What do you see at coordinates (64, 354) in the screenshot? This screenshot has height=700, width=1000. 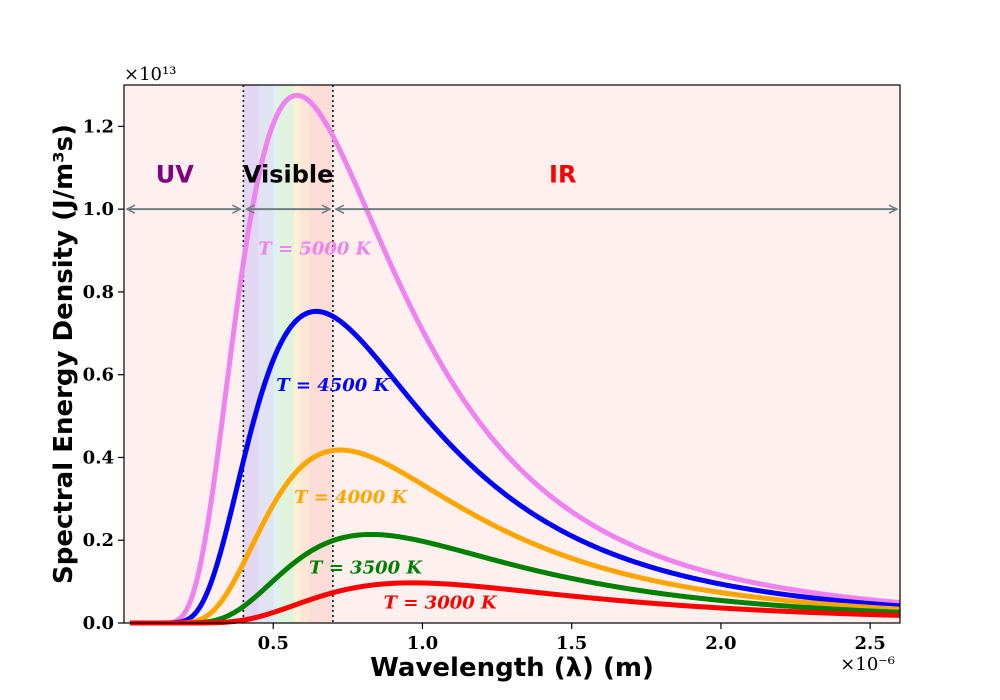 I see `y-axis-title: Spectral Energy Density (J/m³s)` at bounding box center [64, 354].